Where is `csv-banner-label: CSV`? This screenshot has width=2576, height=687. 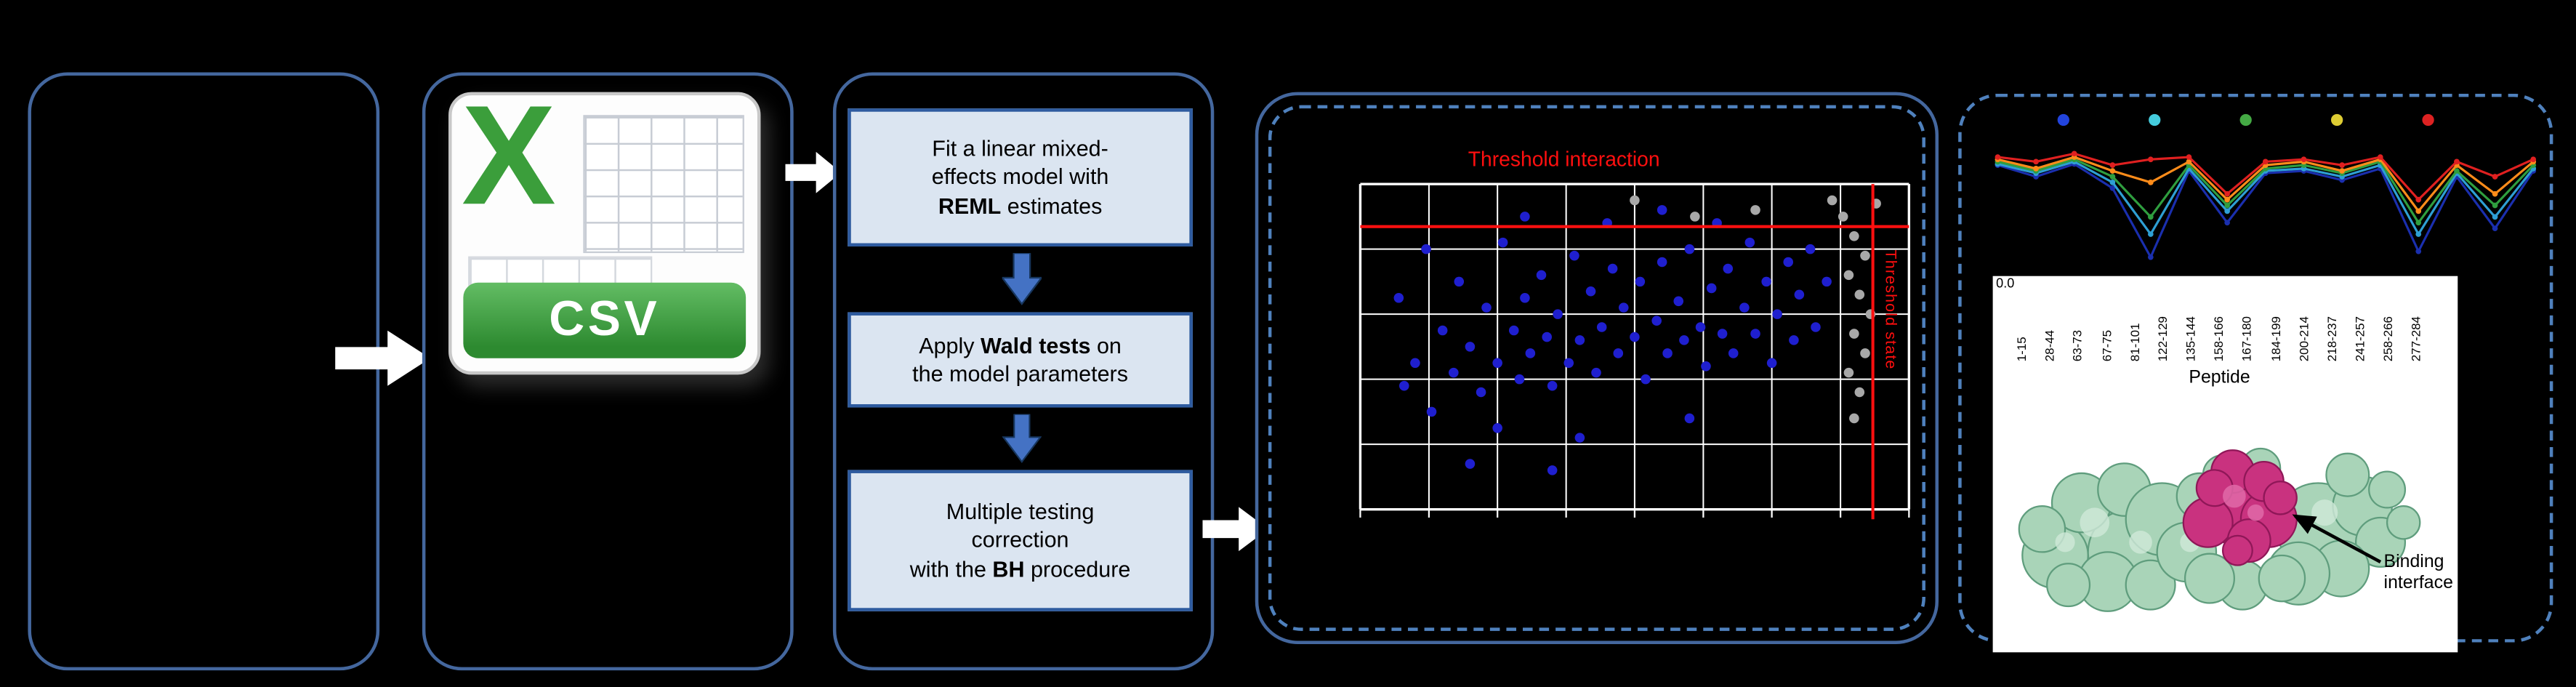 csv-banner-label: CSV is located at coordinates (604, 320).